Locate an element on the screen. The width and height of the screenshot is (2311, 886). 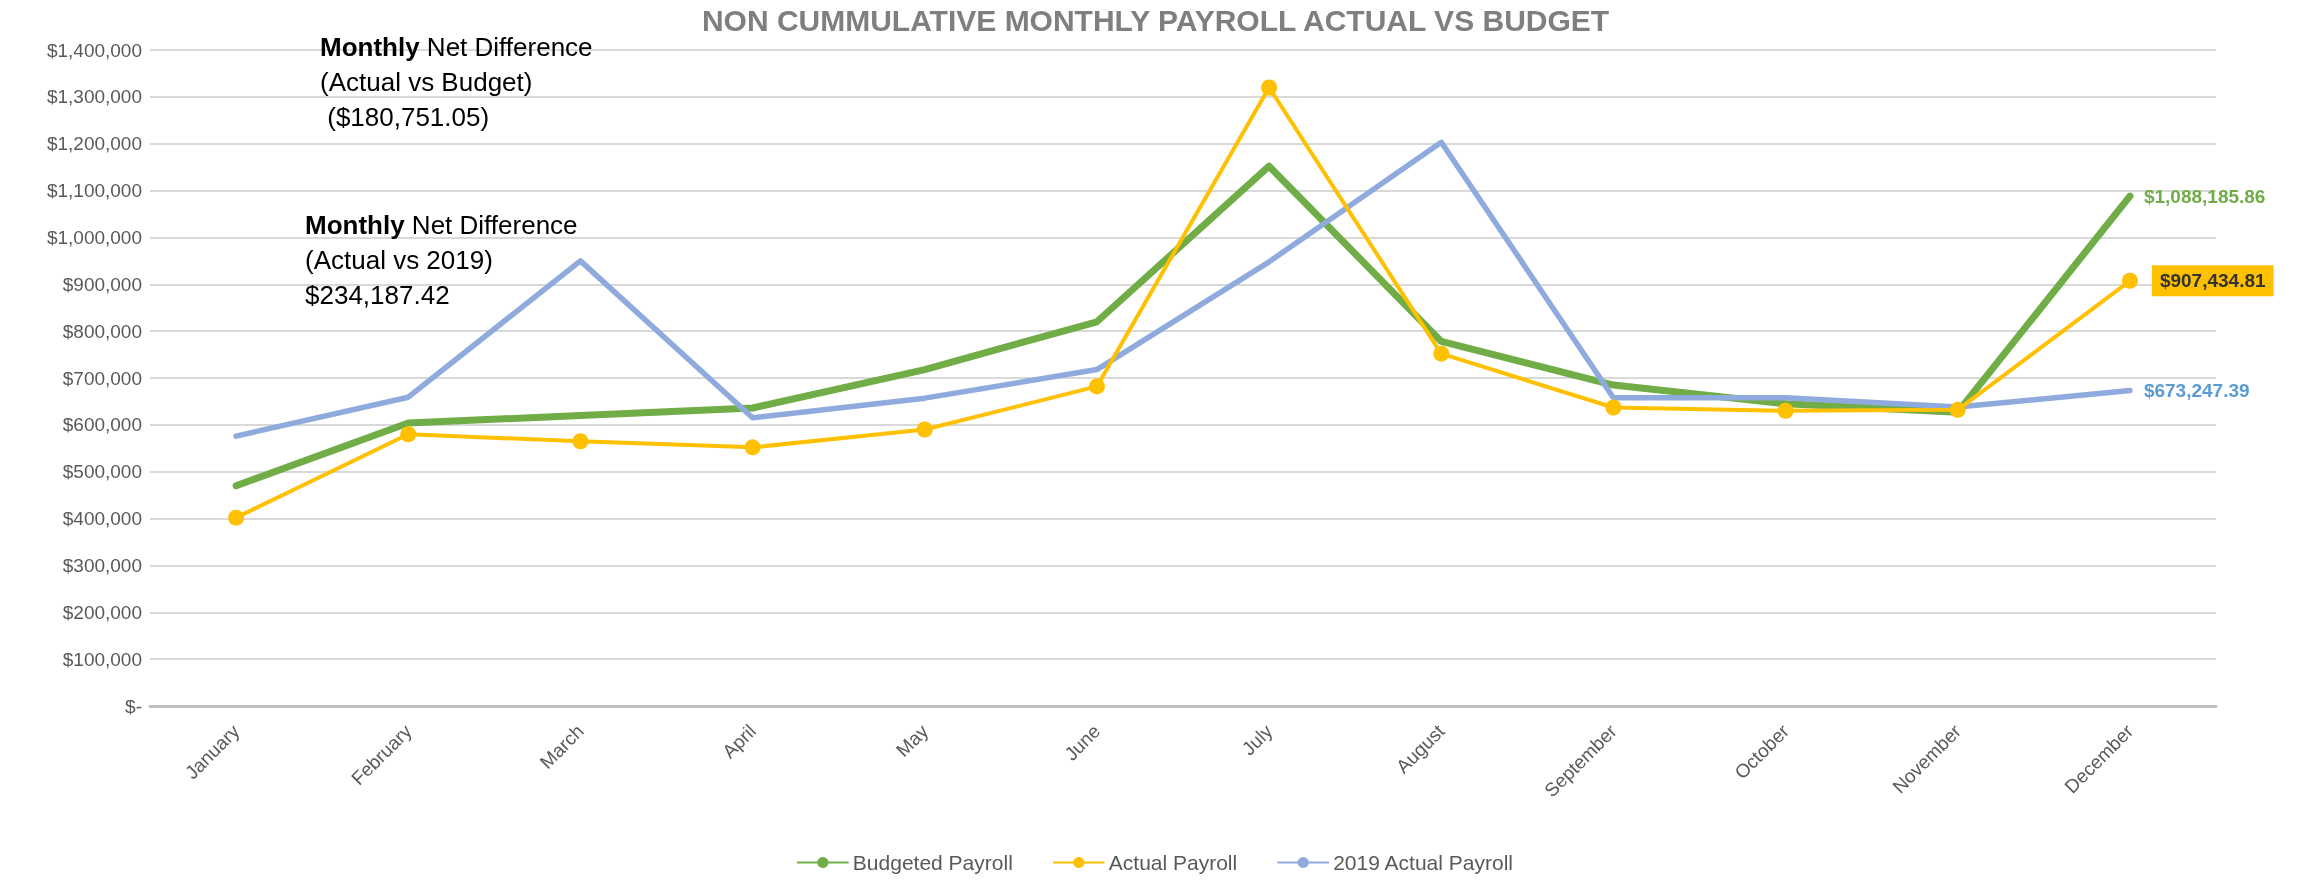
y-tick-label: $800,000 is located at coordinates (102, 331).